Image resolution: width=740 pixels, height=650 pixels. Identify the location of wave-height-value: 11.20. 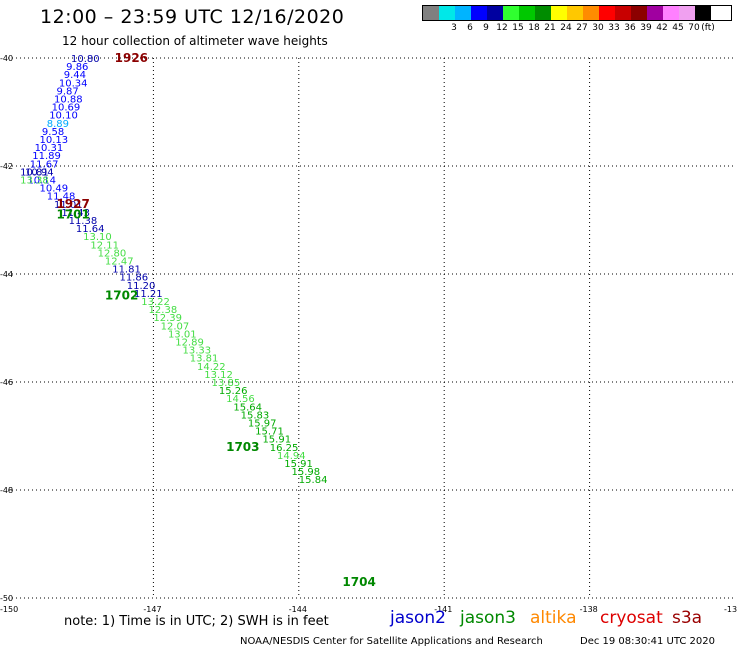
(141, 286).